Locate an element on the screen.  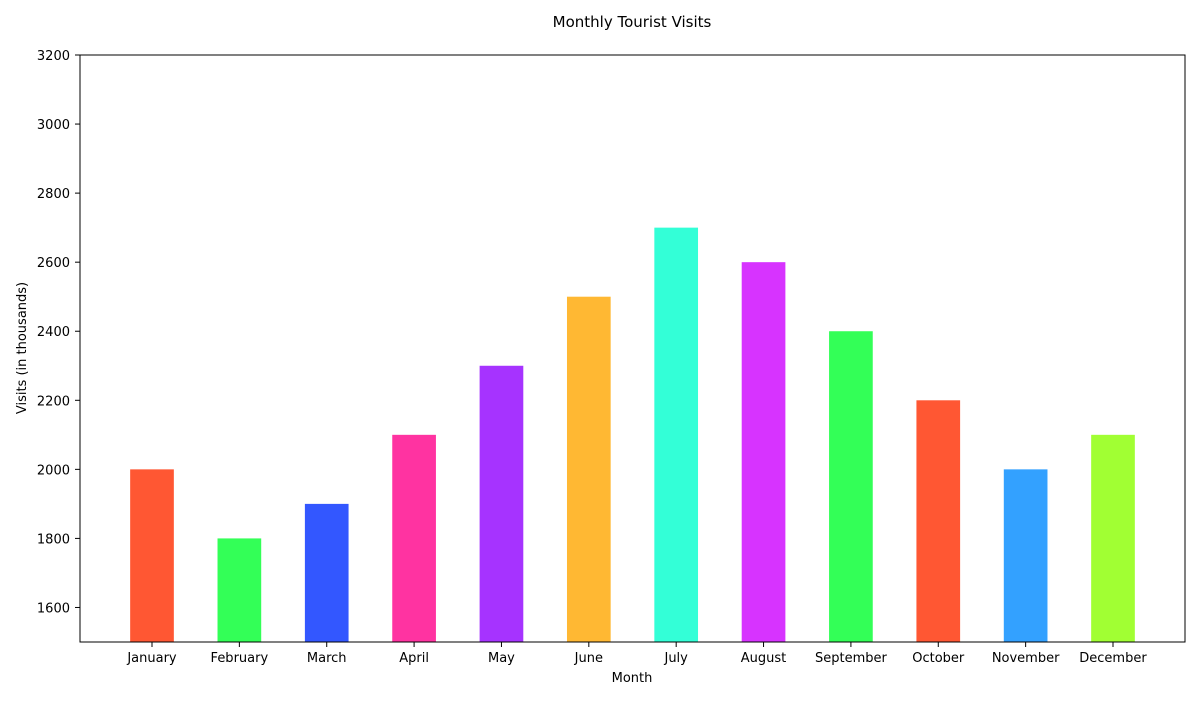
bar-july is located at coordinates (676, 434).